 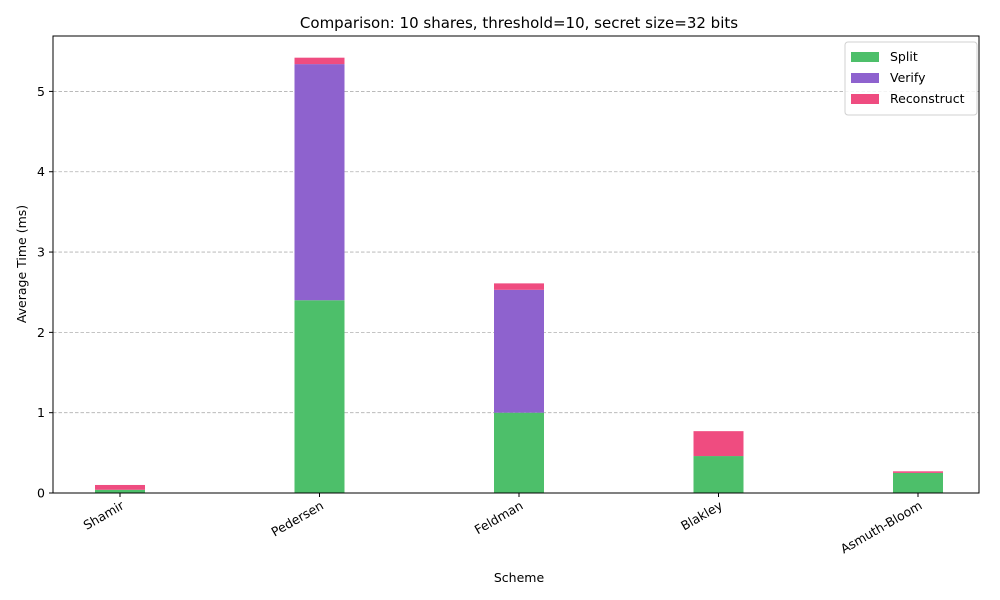 What do you see at coordinates (319, 182) in the screenshot?
I see `bar-verify-pedersen` at bounding box center [319, 182].